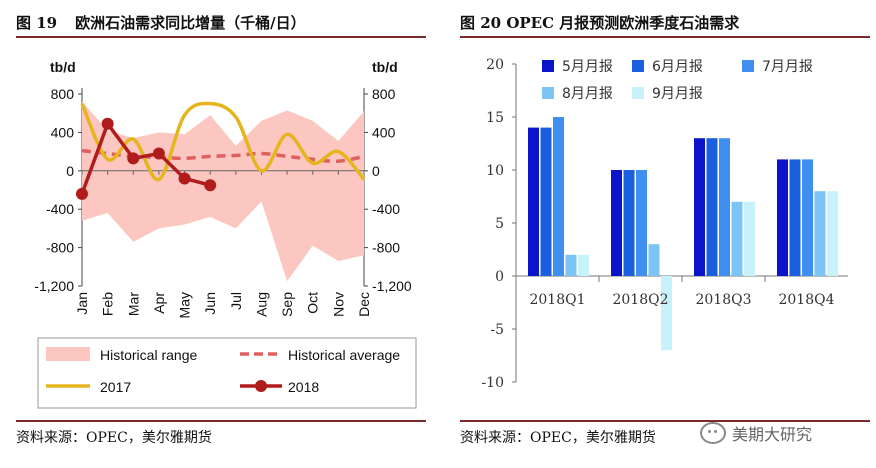 This screenshot has width=876, height=468. I want to click on x-tick-label-aug: Aug, so click(261, 304).